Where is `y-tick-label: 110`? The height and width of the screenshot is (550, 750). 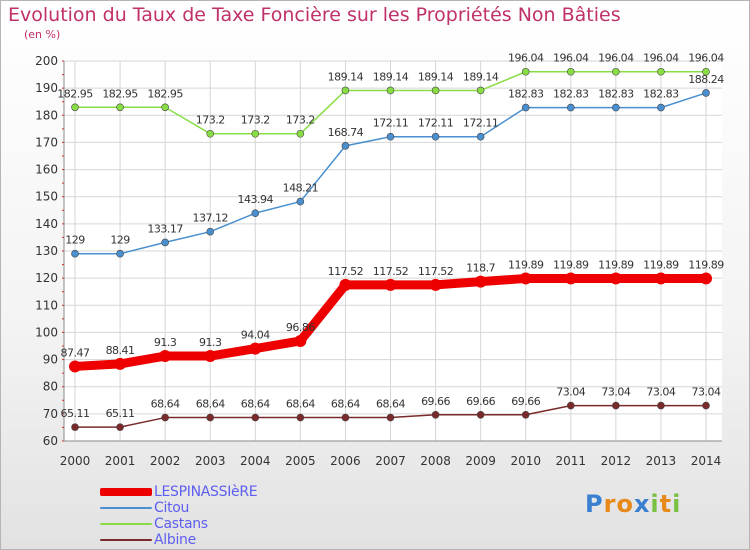 y-tick-label: 110 is located at coordinates (46, 305).